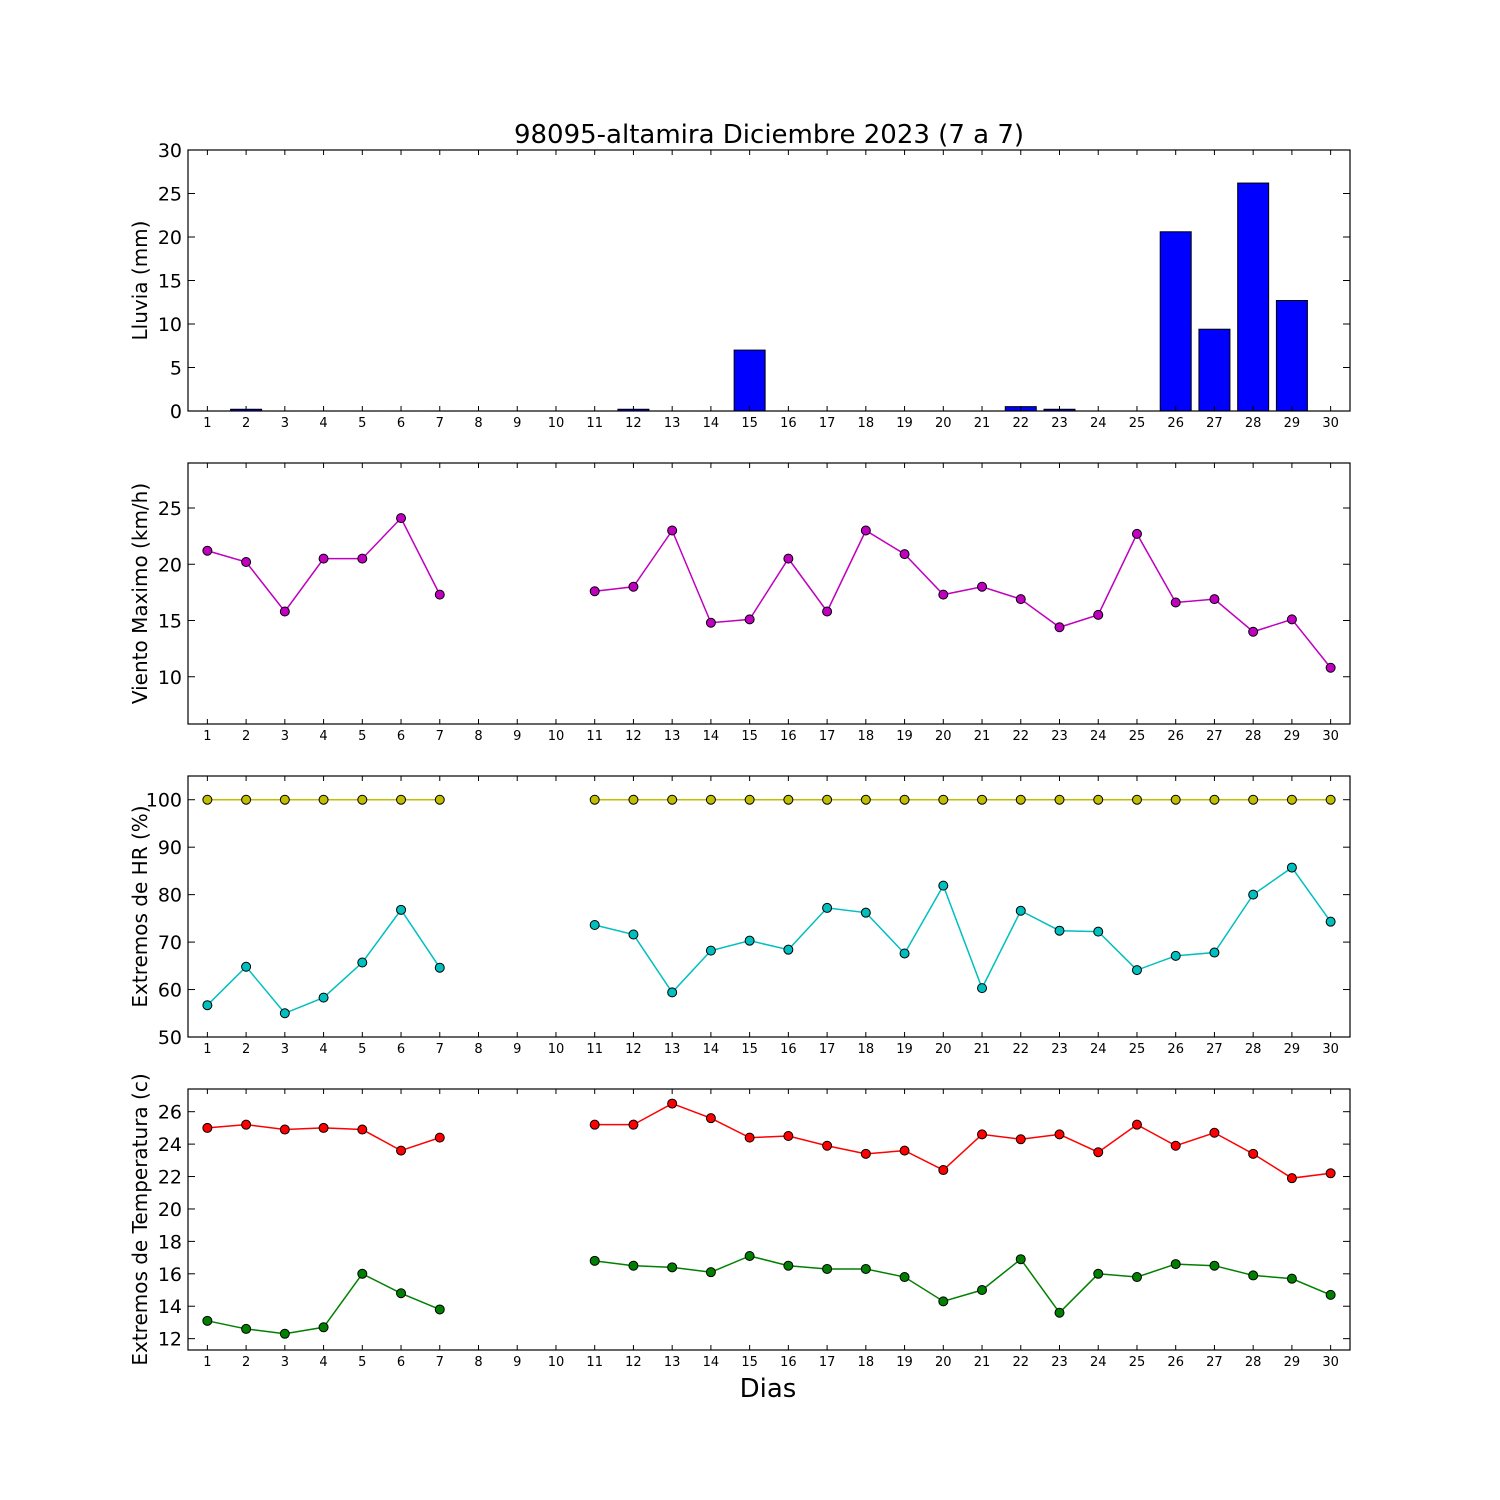 The height and width of the screenshot is (1500, 1500). Describe the element at coordinates (170, 1113) in the screenshot. I see `y-tick-label: 26` at that location.